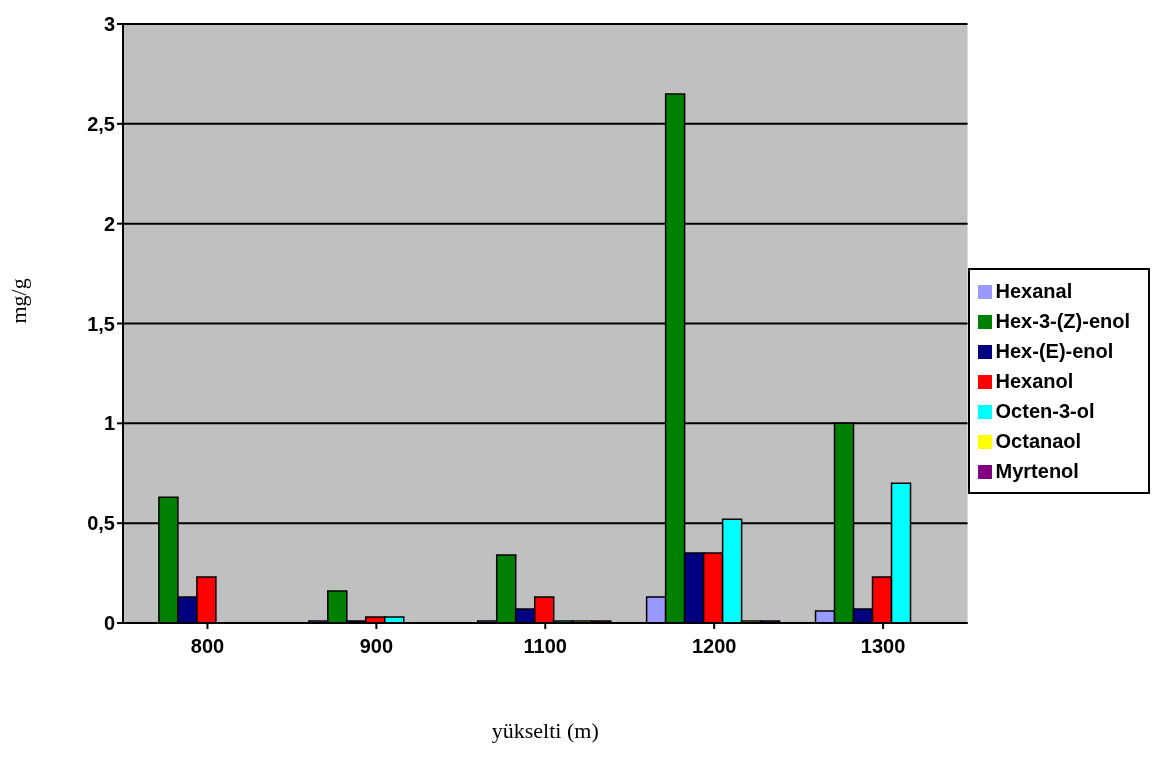  I want to click on x-tick-label: 800, so click(207, 646).